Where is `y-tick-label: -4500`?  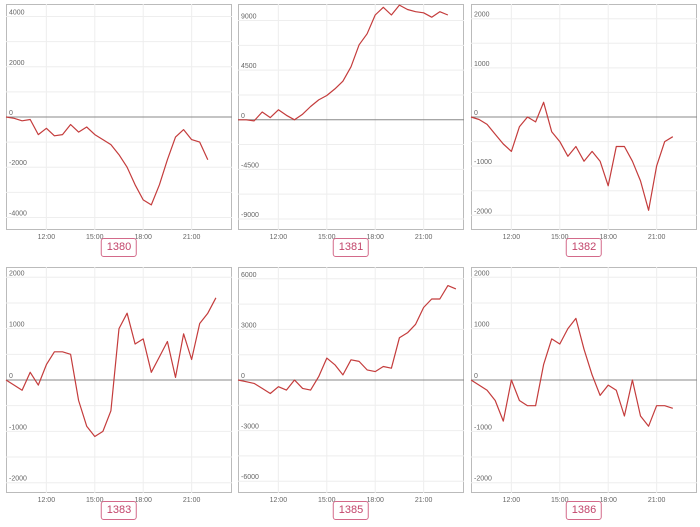
y-tick-label: -4500 is located at coordinates (250, 165).